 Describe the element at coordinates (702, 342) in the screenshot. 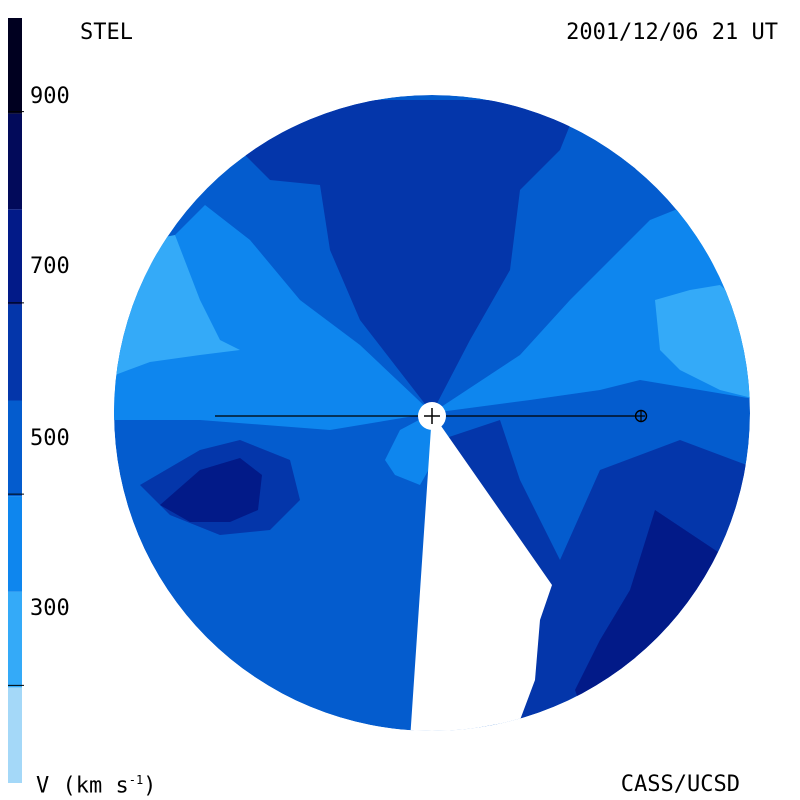

I see `contour-region-upper-right-light` at that location.